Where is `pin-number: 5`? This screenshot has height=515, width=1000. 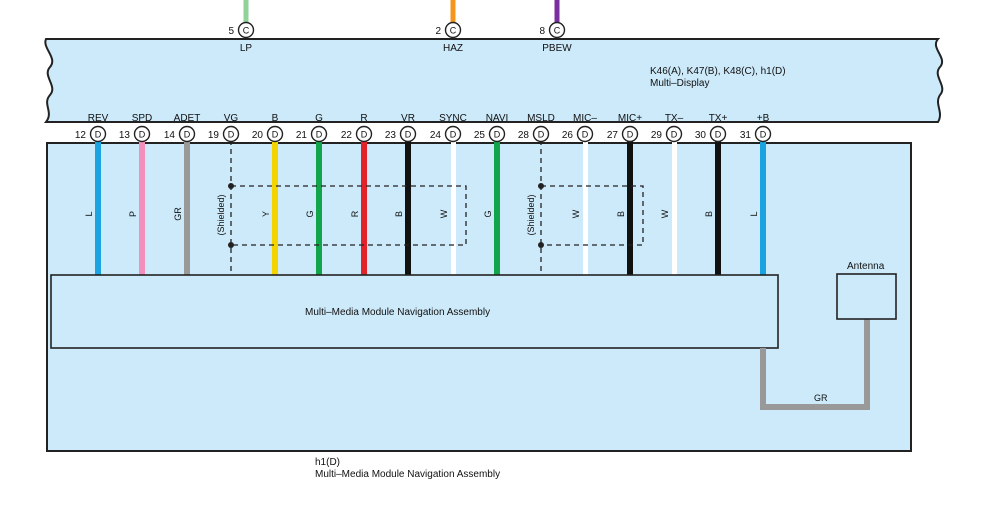
pin-number: 5 is located at coordinates (231, 31).